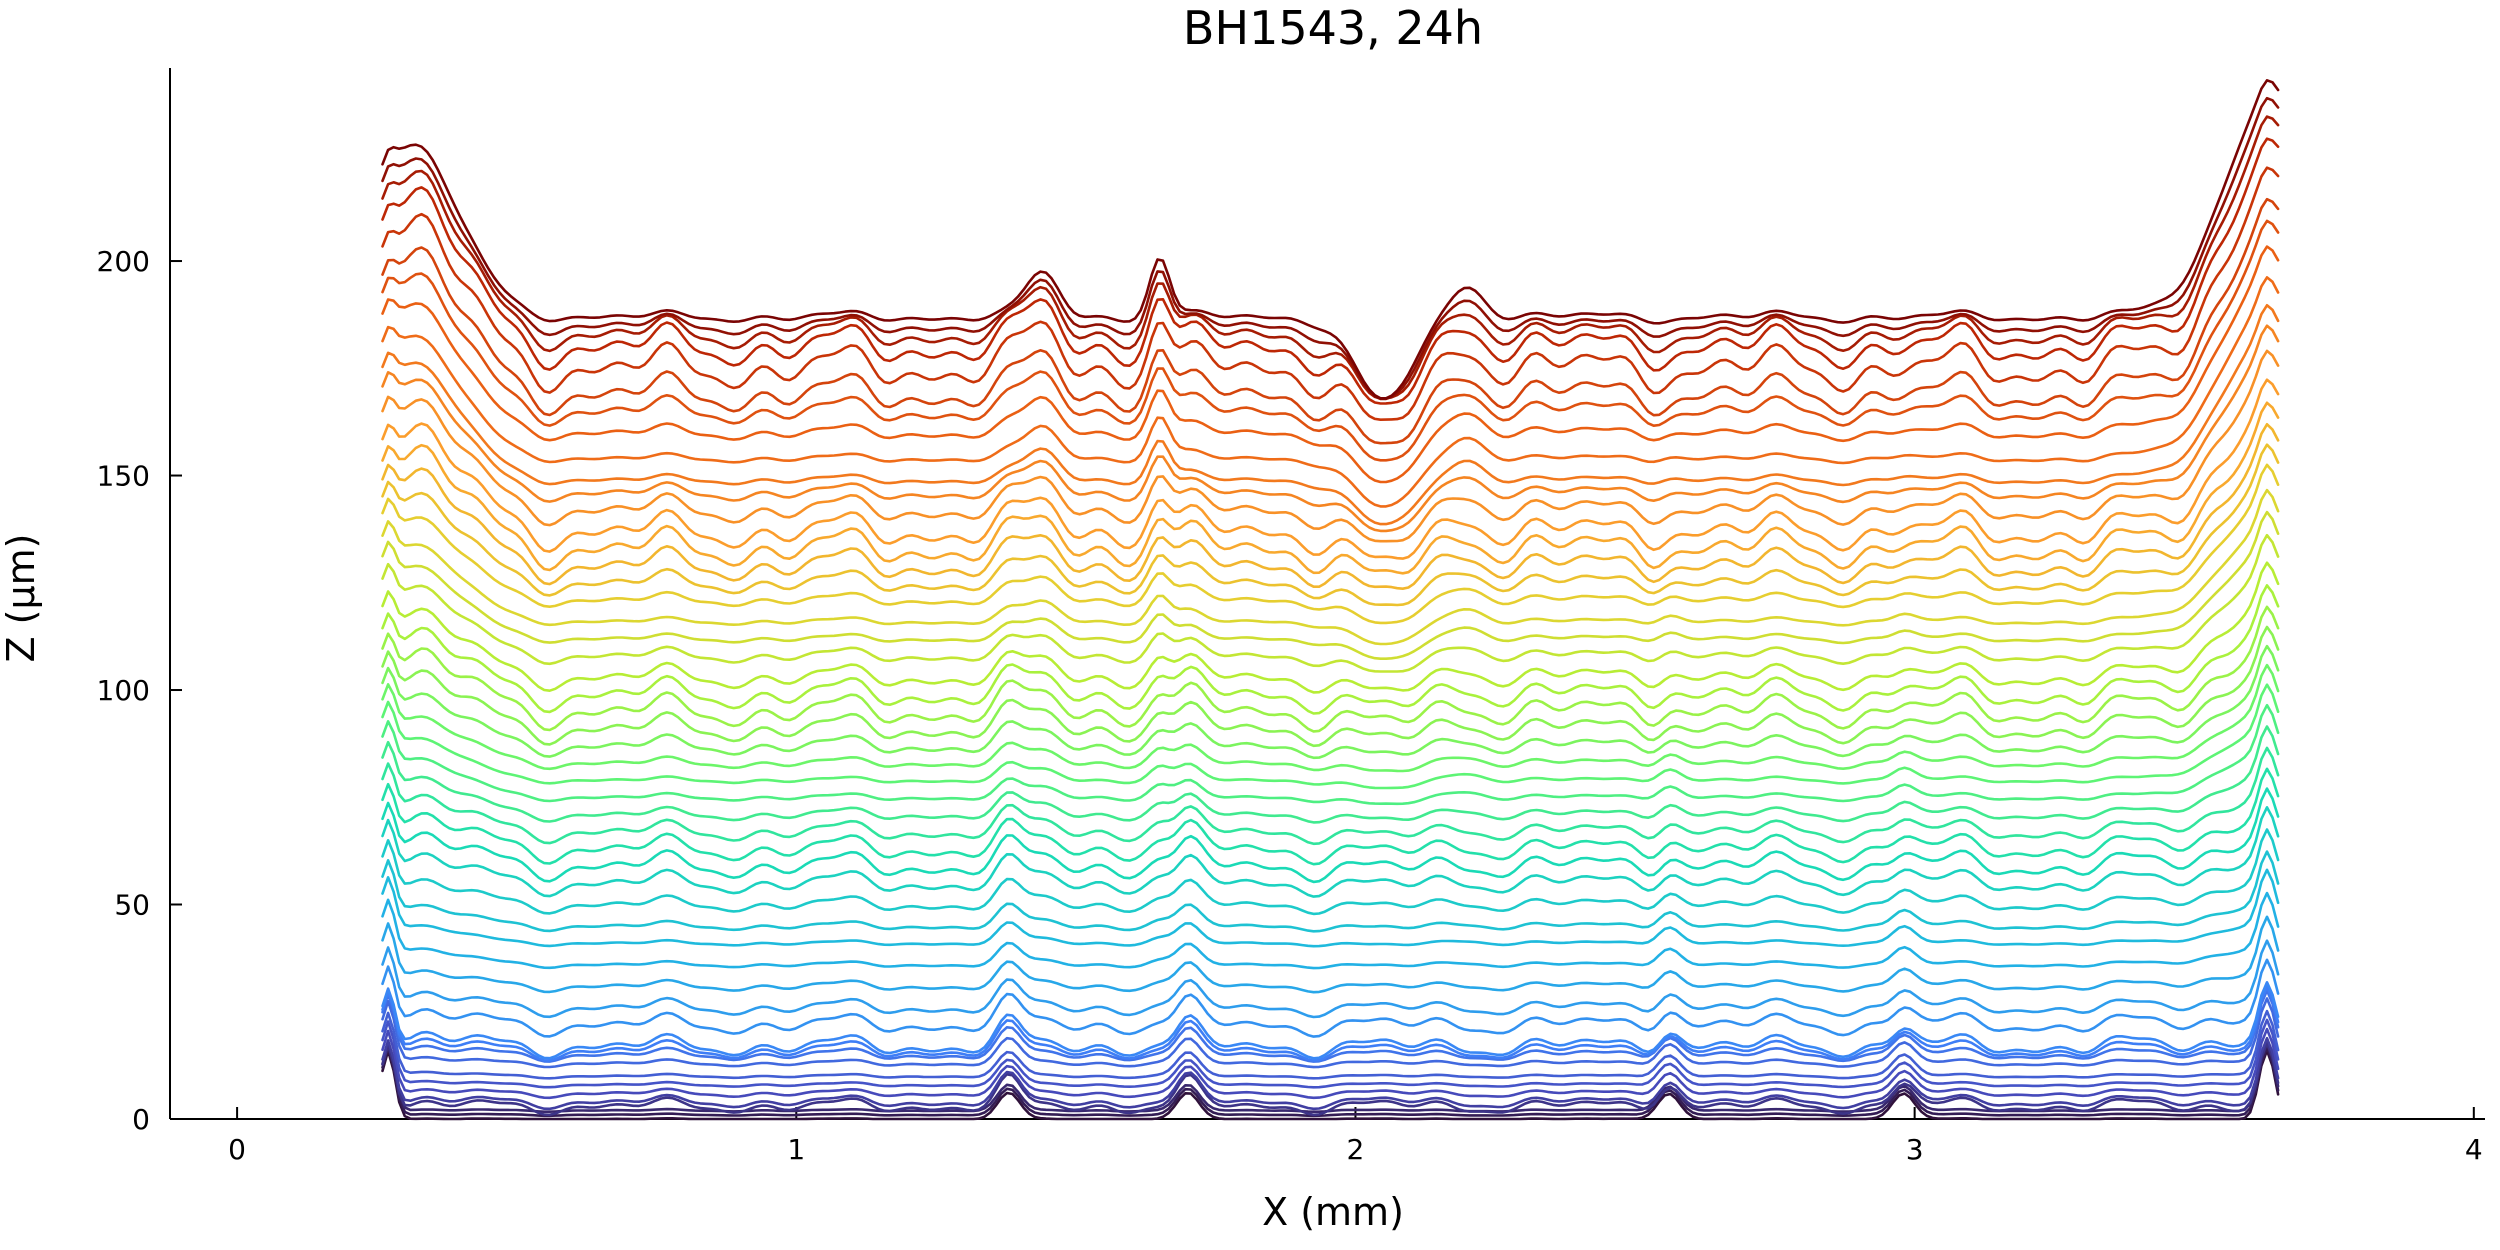  Describe the element at coordinates (1333, 28) in the screenshot. I see `chart-title: BH1543, 24h` at that location.